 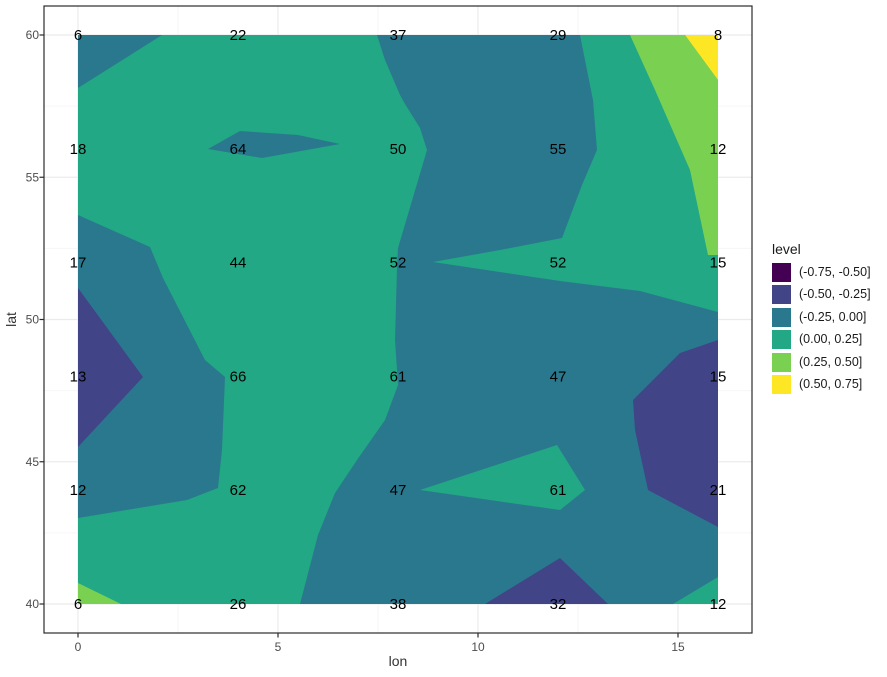 I want to click on legend-entry-label: (0.00, 0.25], so click(x=831, y=339).